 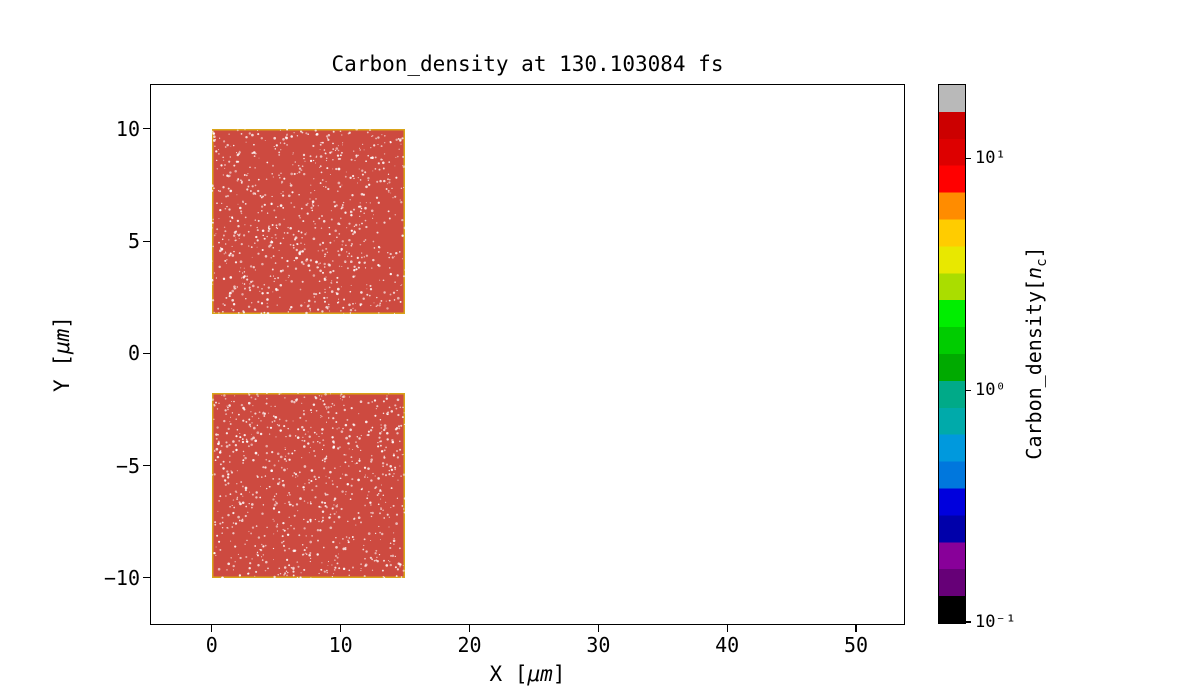 What do you see at coordinates (952, 354) in the screenshot?
I see `colorbar` at bounding box center [952, 354].